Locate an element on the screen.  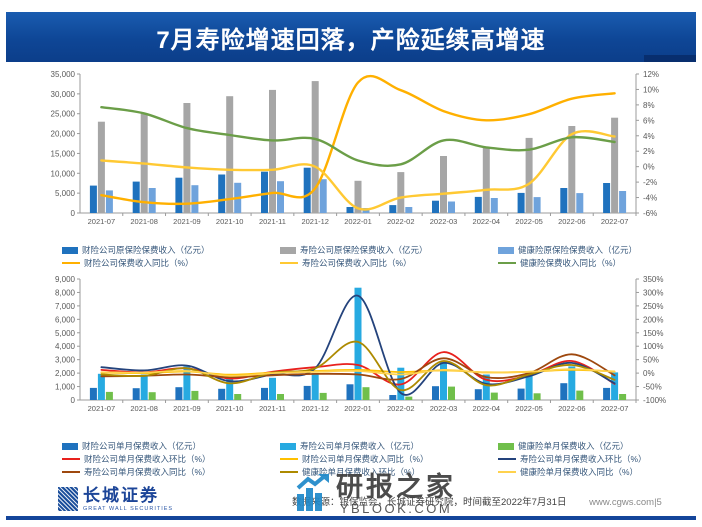
title-bar-accent is located at coordinates (670, 58).